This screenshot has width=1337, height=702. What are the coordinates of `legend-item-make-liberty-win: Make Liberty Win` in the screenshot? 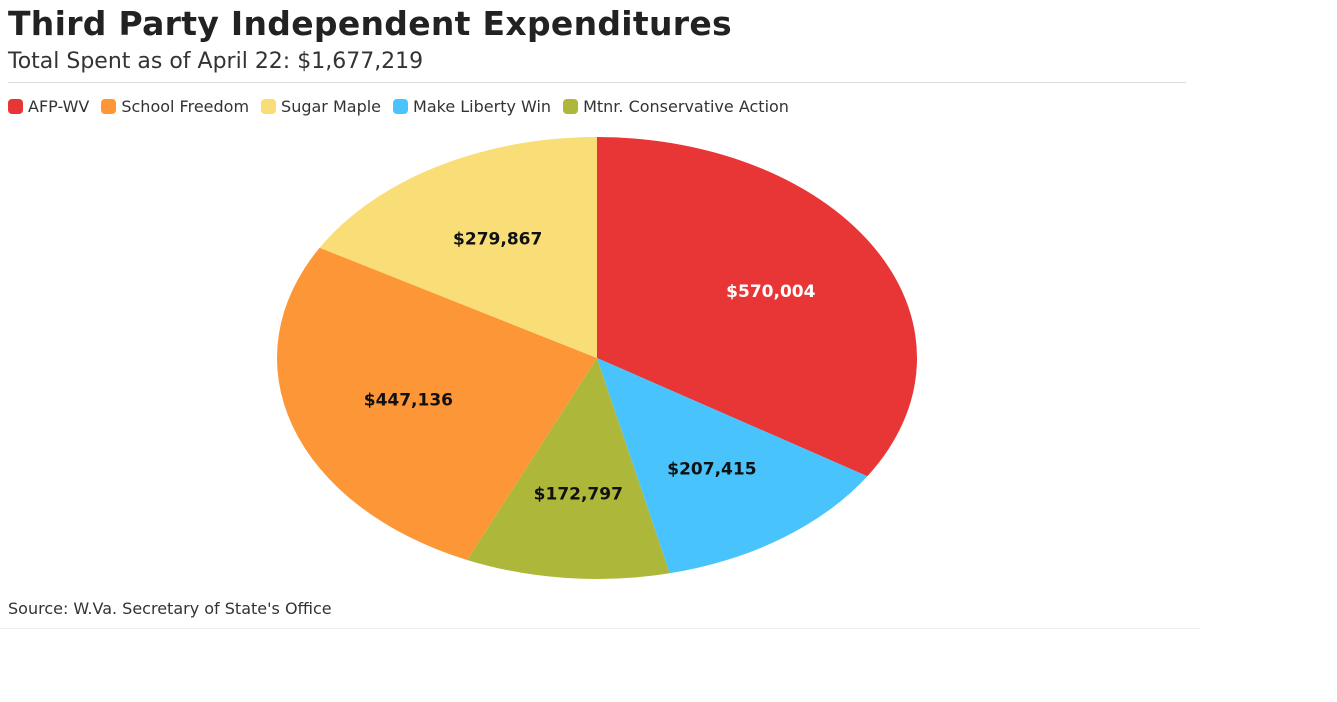 It's located at (472, 106).